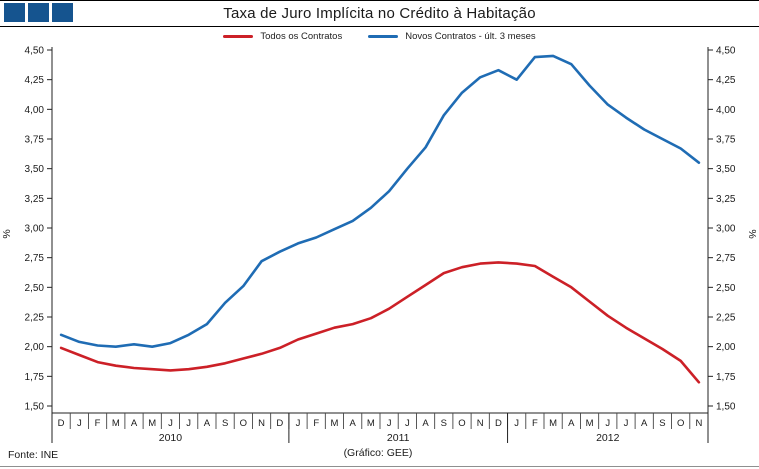 This screenshot has width=759, height=469. I want to click on year-label: 2011, so click(398, 438).